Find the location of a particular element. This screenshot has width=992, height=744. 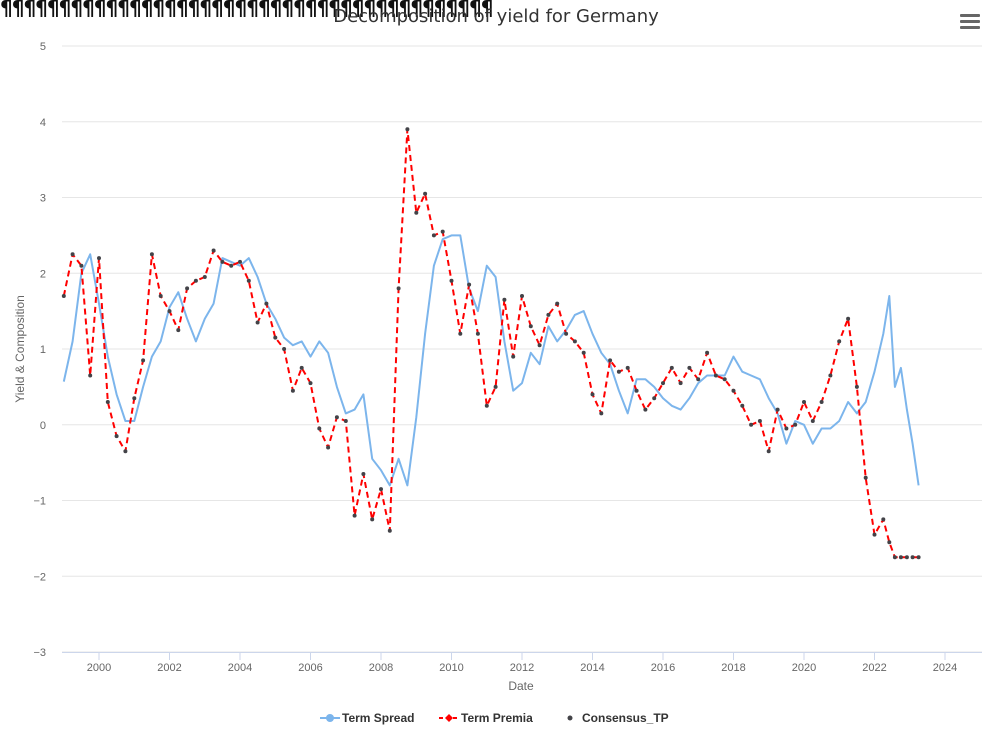

chart-title: Decomposition of yield for Germany is located at coordinates (496, 16).